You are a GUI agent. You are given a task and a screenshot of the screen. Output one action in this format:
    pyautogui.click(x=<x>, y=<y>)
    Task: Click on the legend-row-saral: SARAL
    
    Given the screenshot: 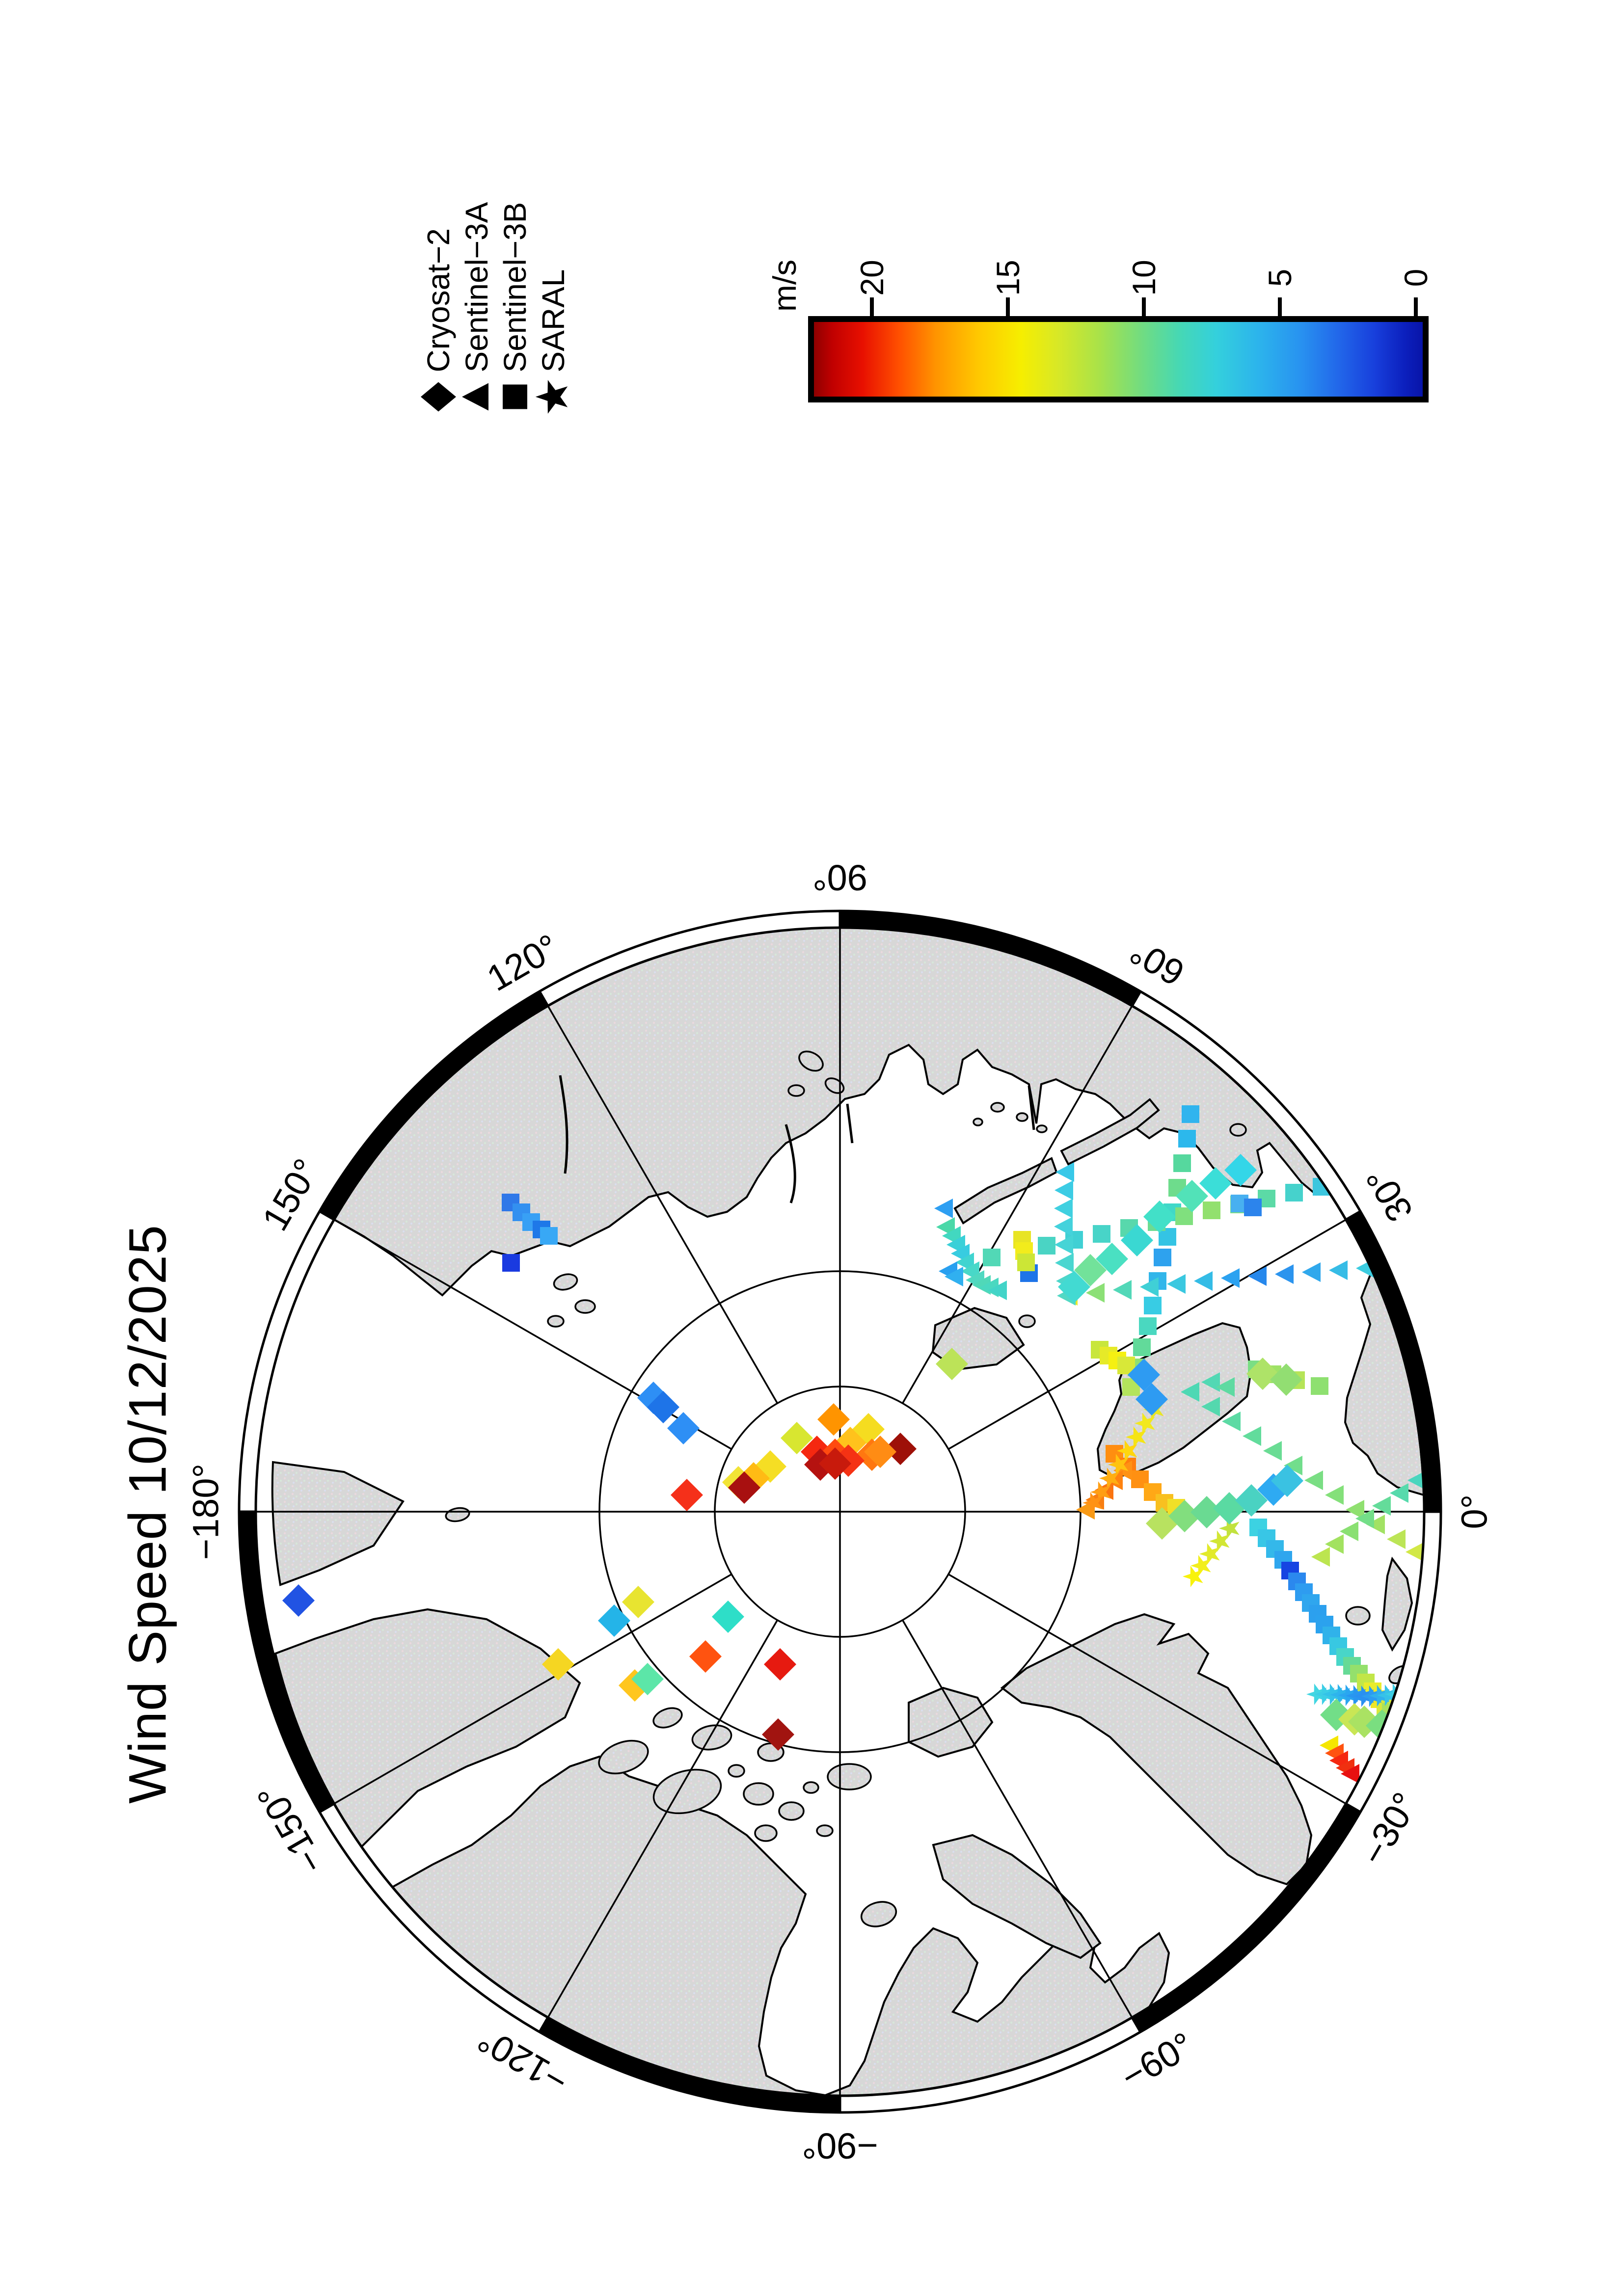 What is the action you would take?
    pyautogui.click(x=554, y=312)
    